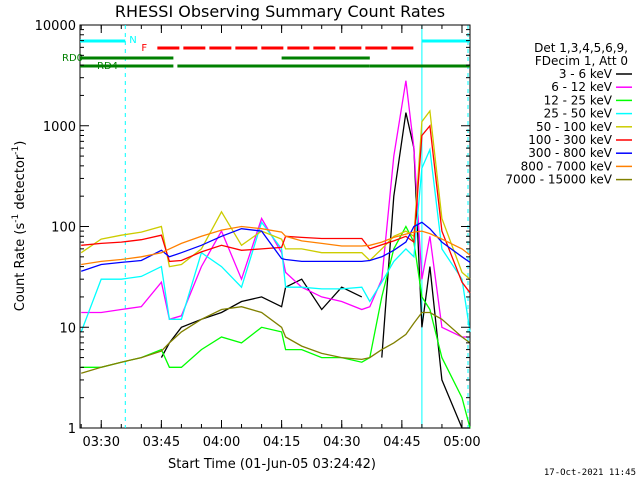  I want to click on x-axis-label: Start Time (01-Jun-05 03:24:42), so click(272, 464).